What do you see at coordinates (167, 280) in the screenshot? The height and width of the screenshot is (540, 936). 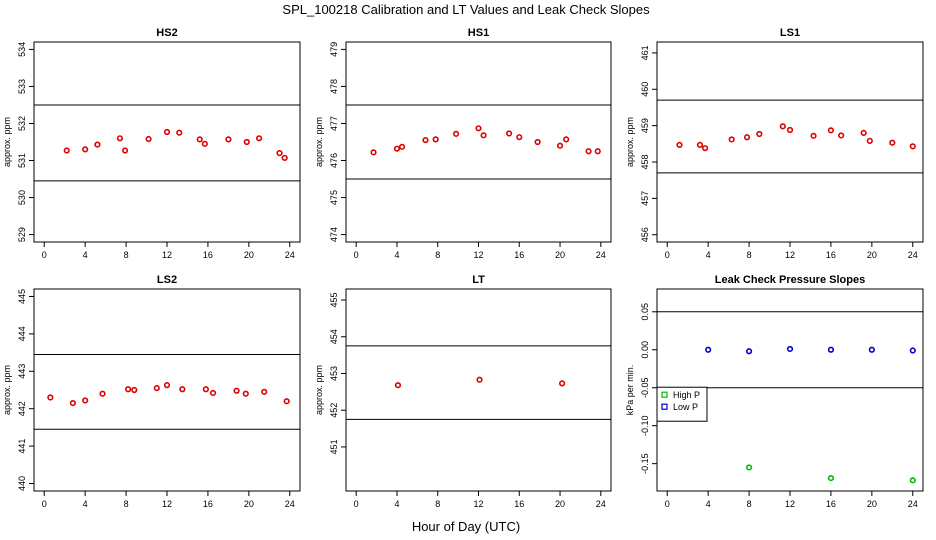 I see `panel-title: LS2` at bounding box center [167, 280].